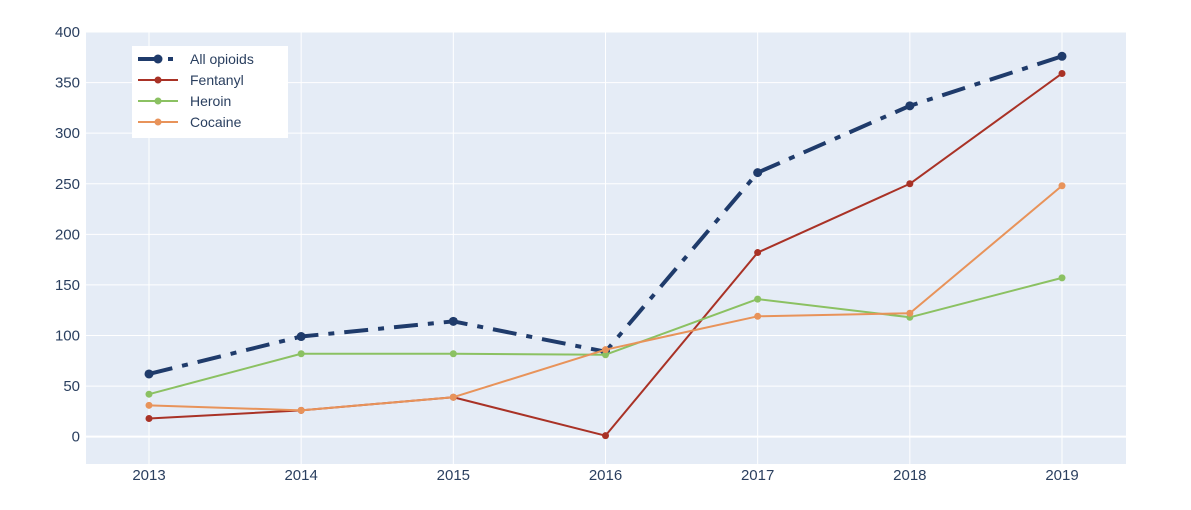 This screenshot has width=1191, height=510. I want to click on x-axis-tick-labels: 2013 2014 2015 2016 2017 2018 2019, so click(605, 475).